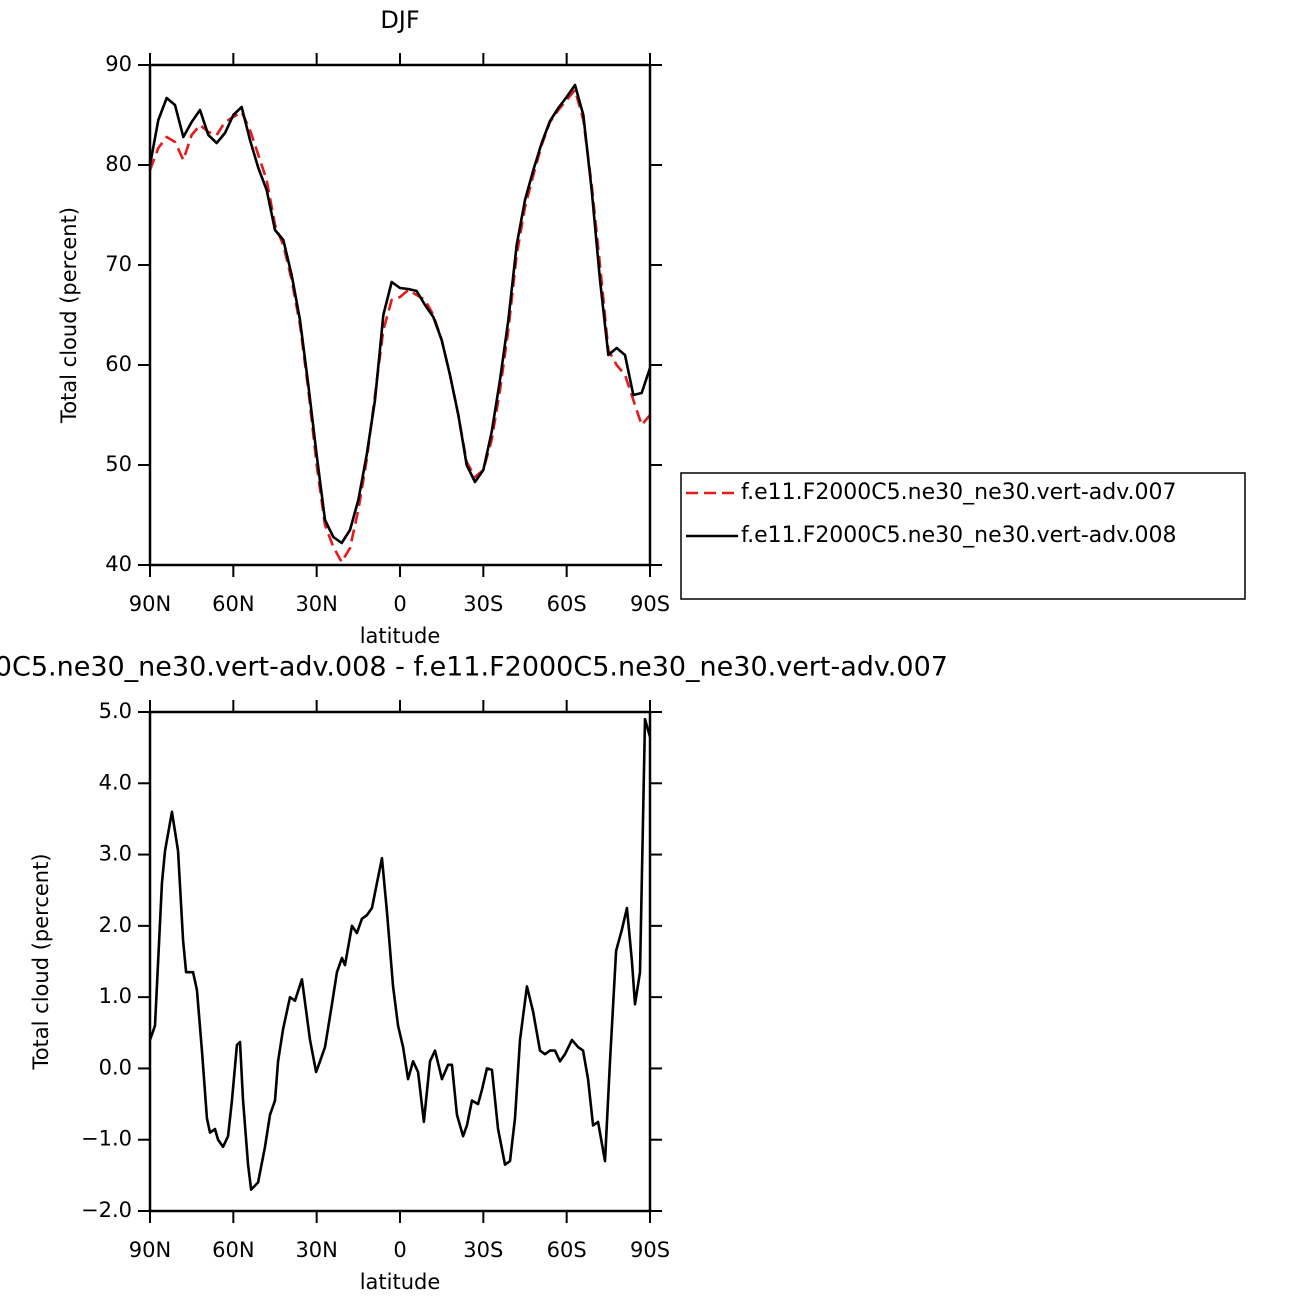 The image size is (1302, 1303). What do you see at coordinates (959, 535) in the screenshot?
I see `legend-label: f.e11.F2000C5.ne30_ne30.vert-adv.008` at bounding box center [959, 535].